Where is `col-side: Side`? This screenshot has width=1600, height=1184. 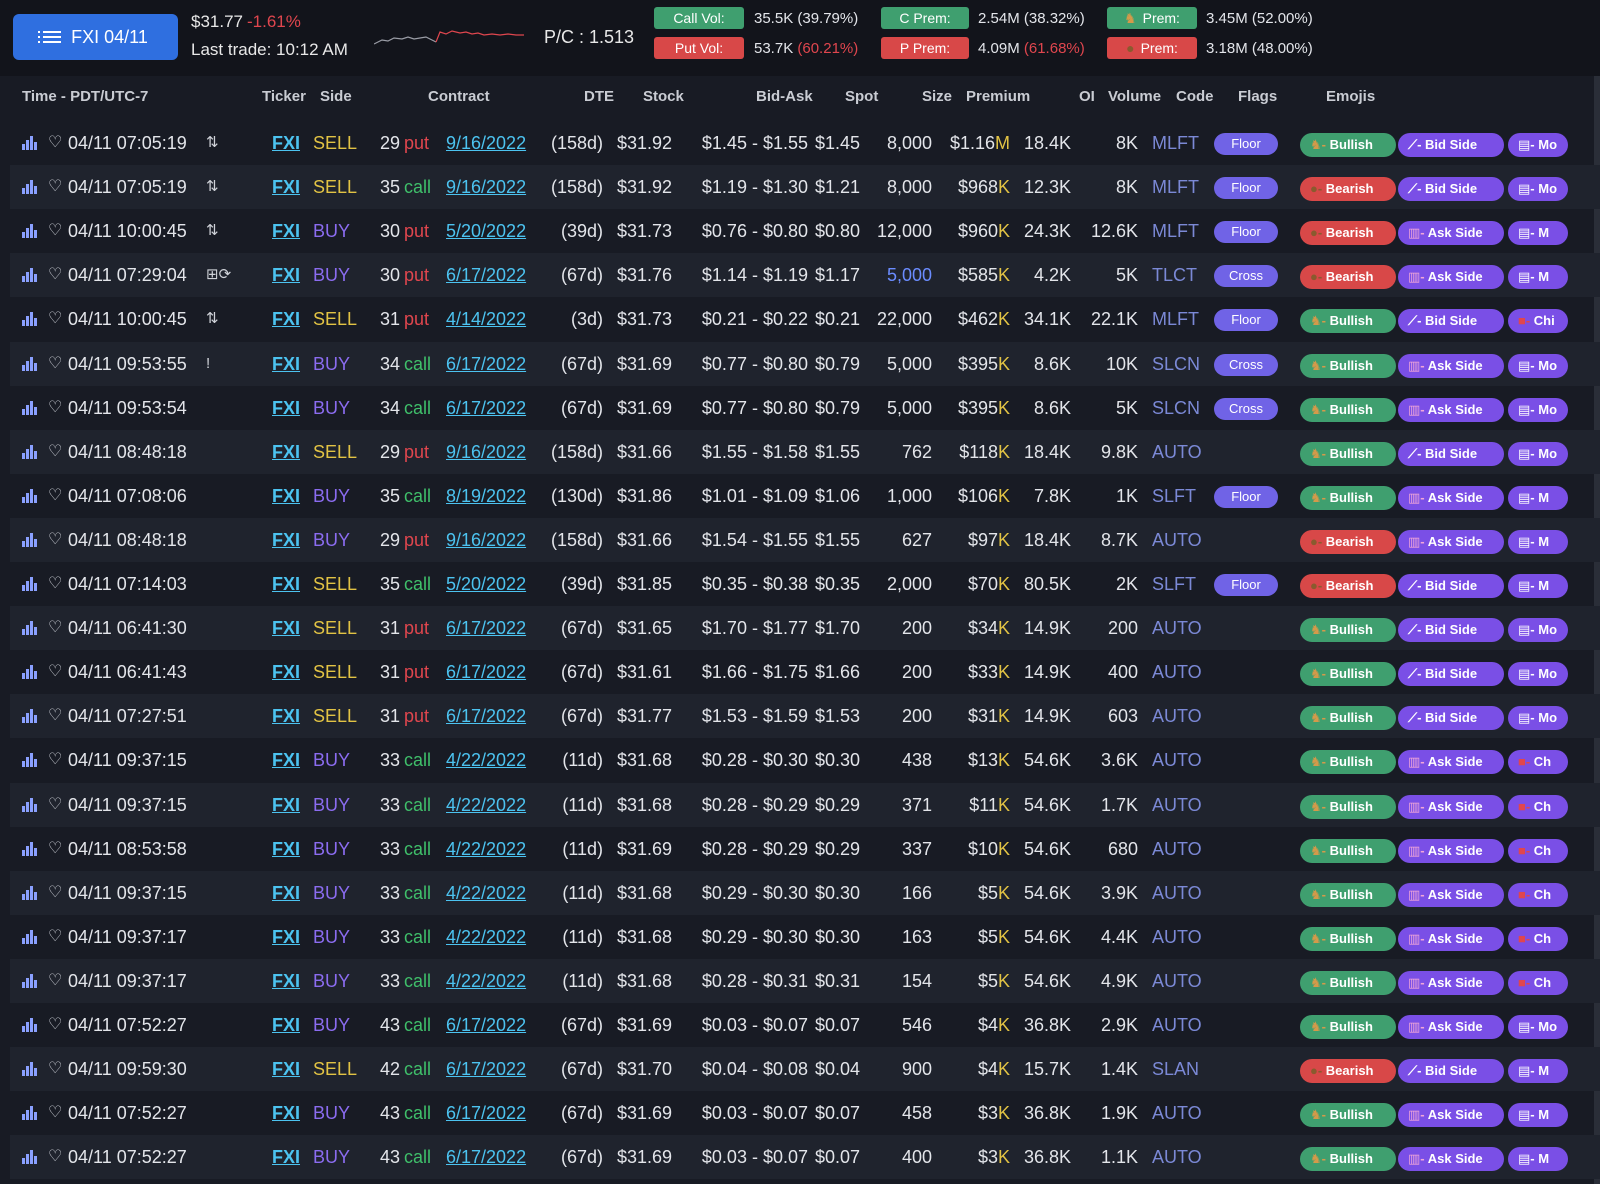 col-side: Side is located at coordinates (336, 96).